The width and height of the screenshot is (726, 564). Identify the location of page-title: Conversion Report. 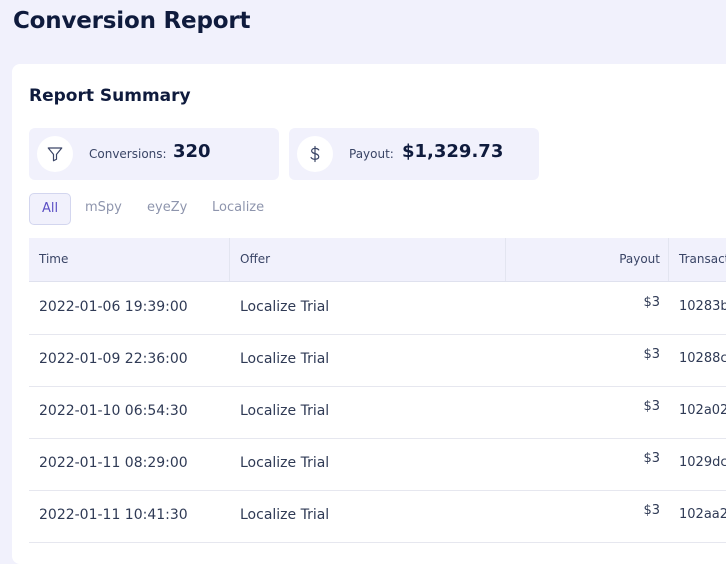
(132, 21).